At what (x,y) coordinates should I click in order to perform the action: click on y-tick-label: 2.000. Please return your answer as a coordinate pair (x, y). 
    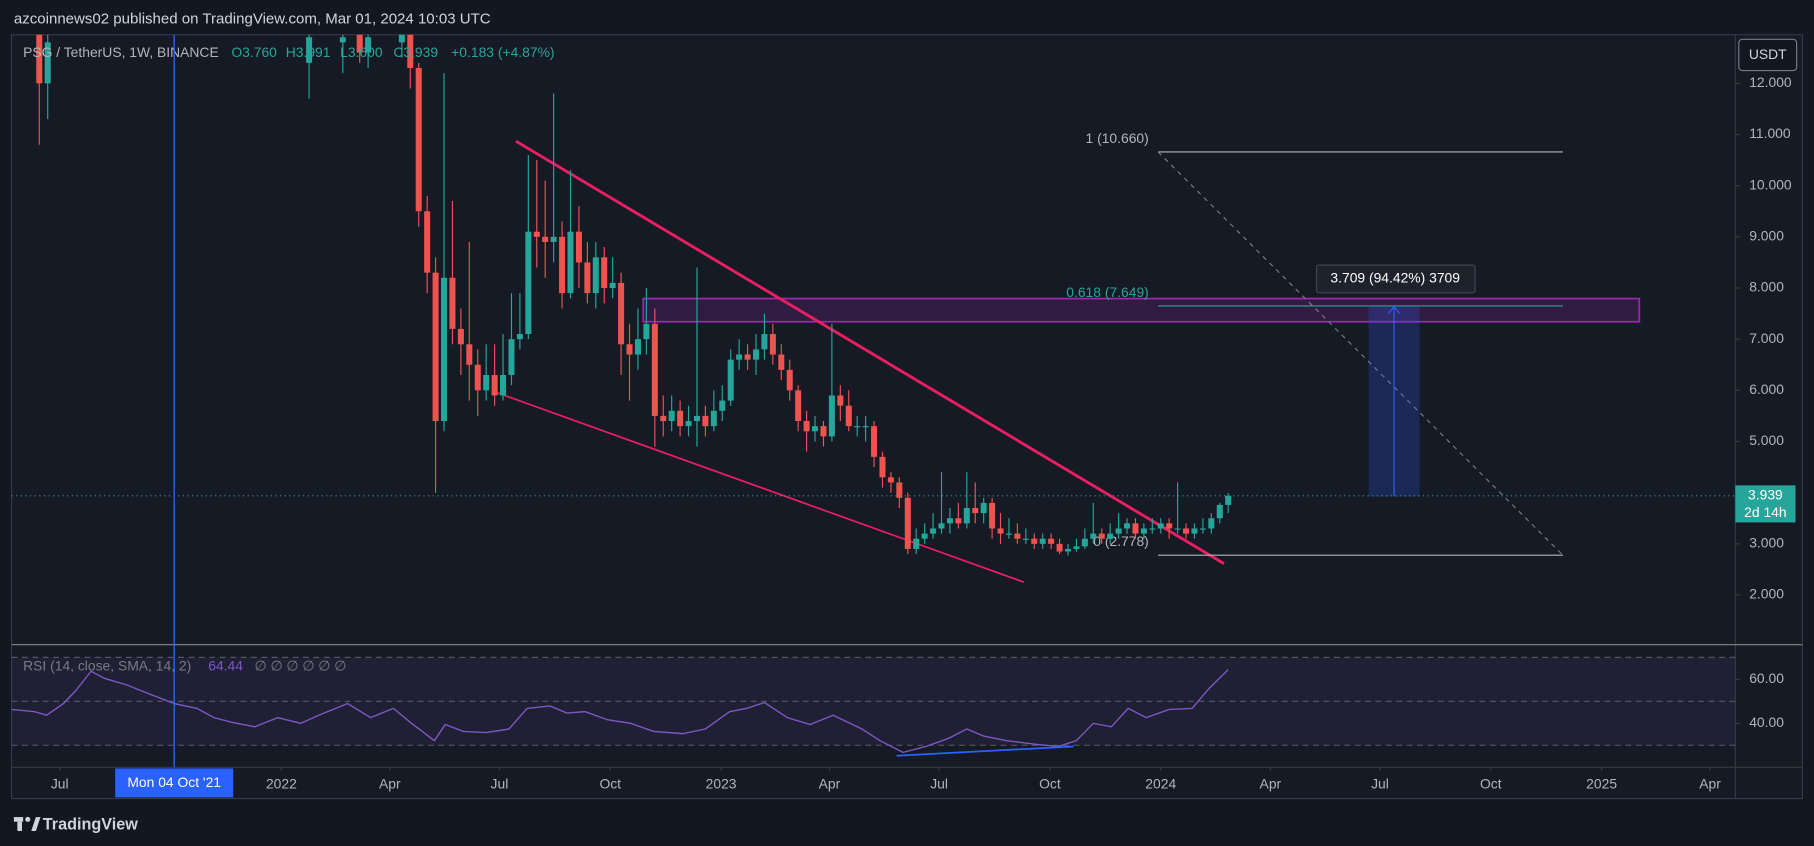
    Looking at the image, I should click on (1766, 594).